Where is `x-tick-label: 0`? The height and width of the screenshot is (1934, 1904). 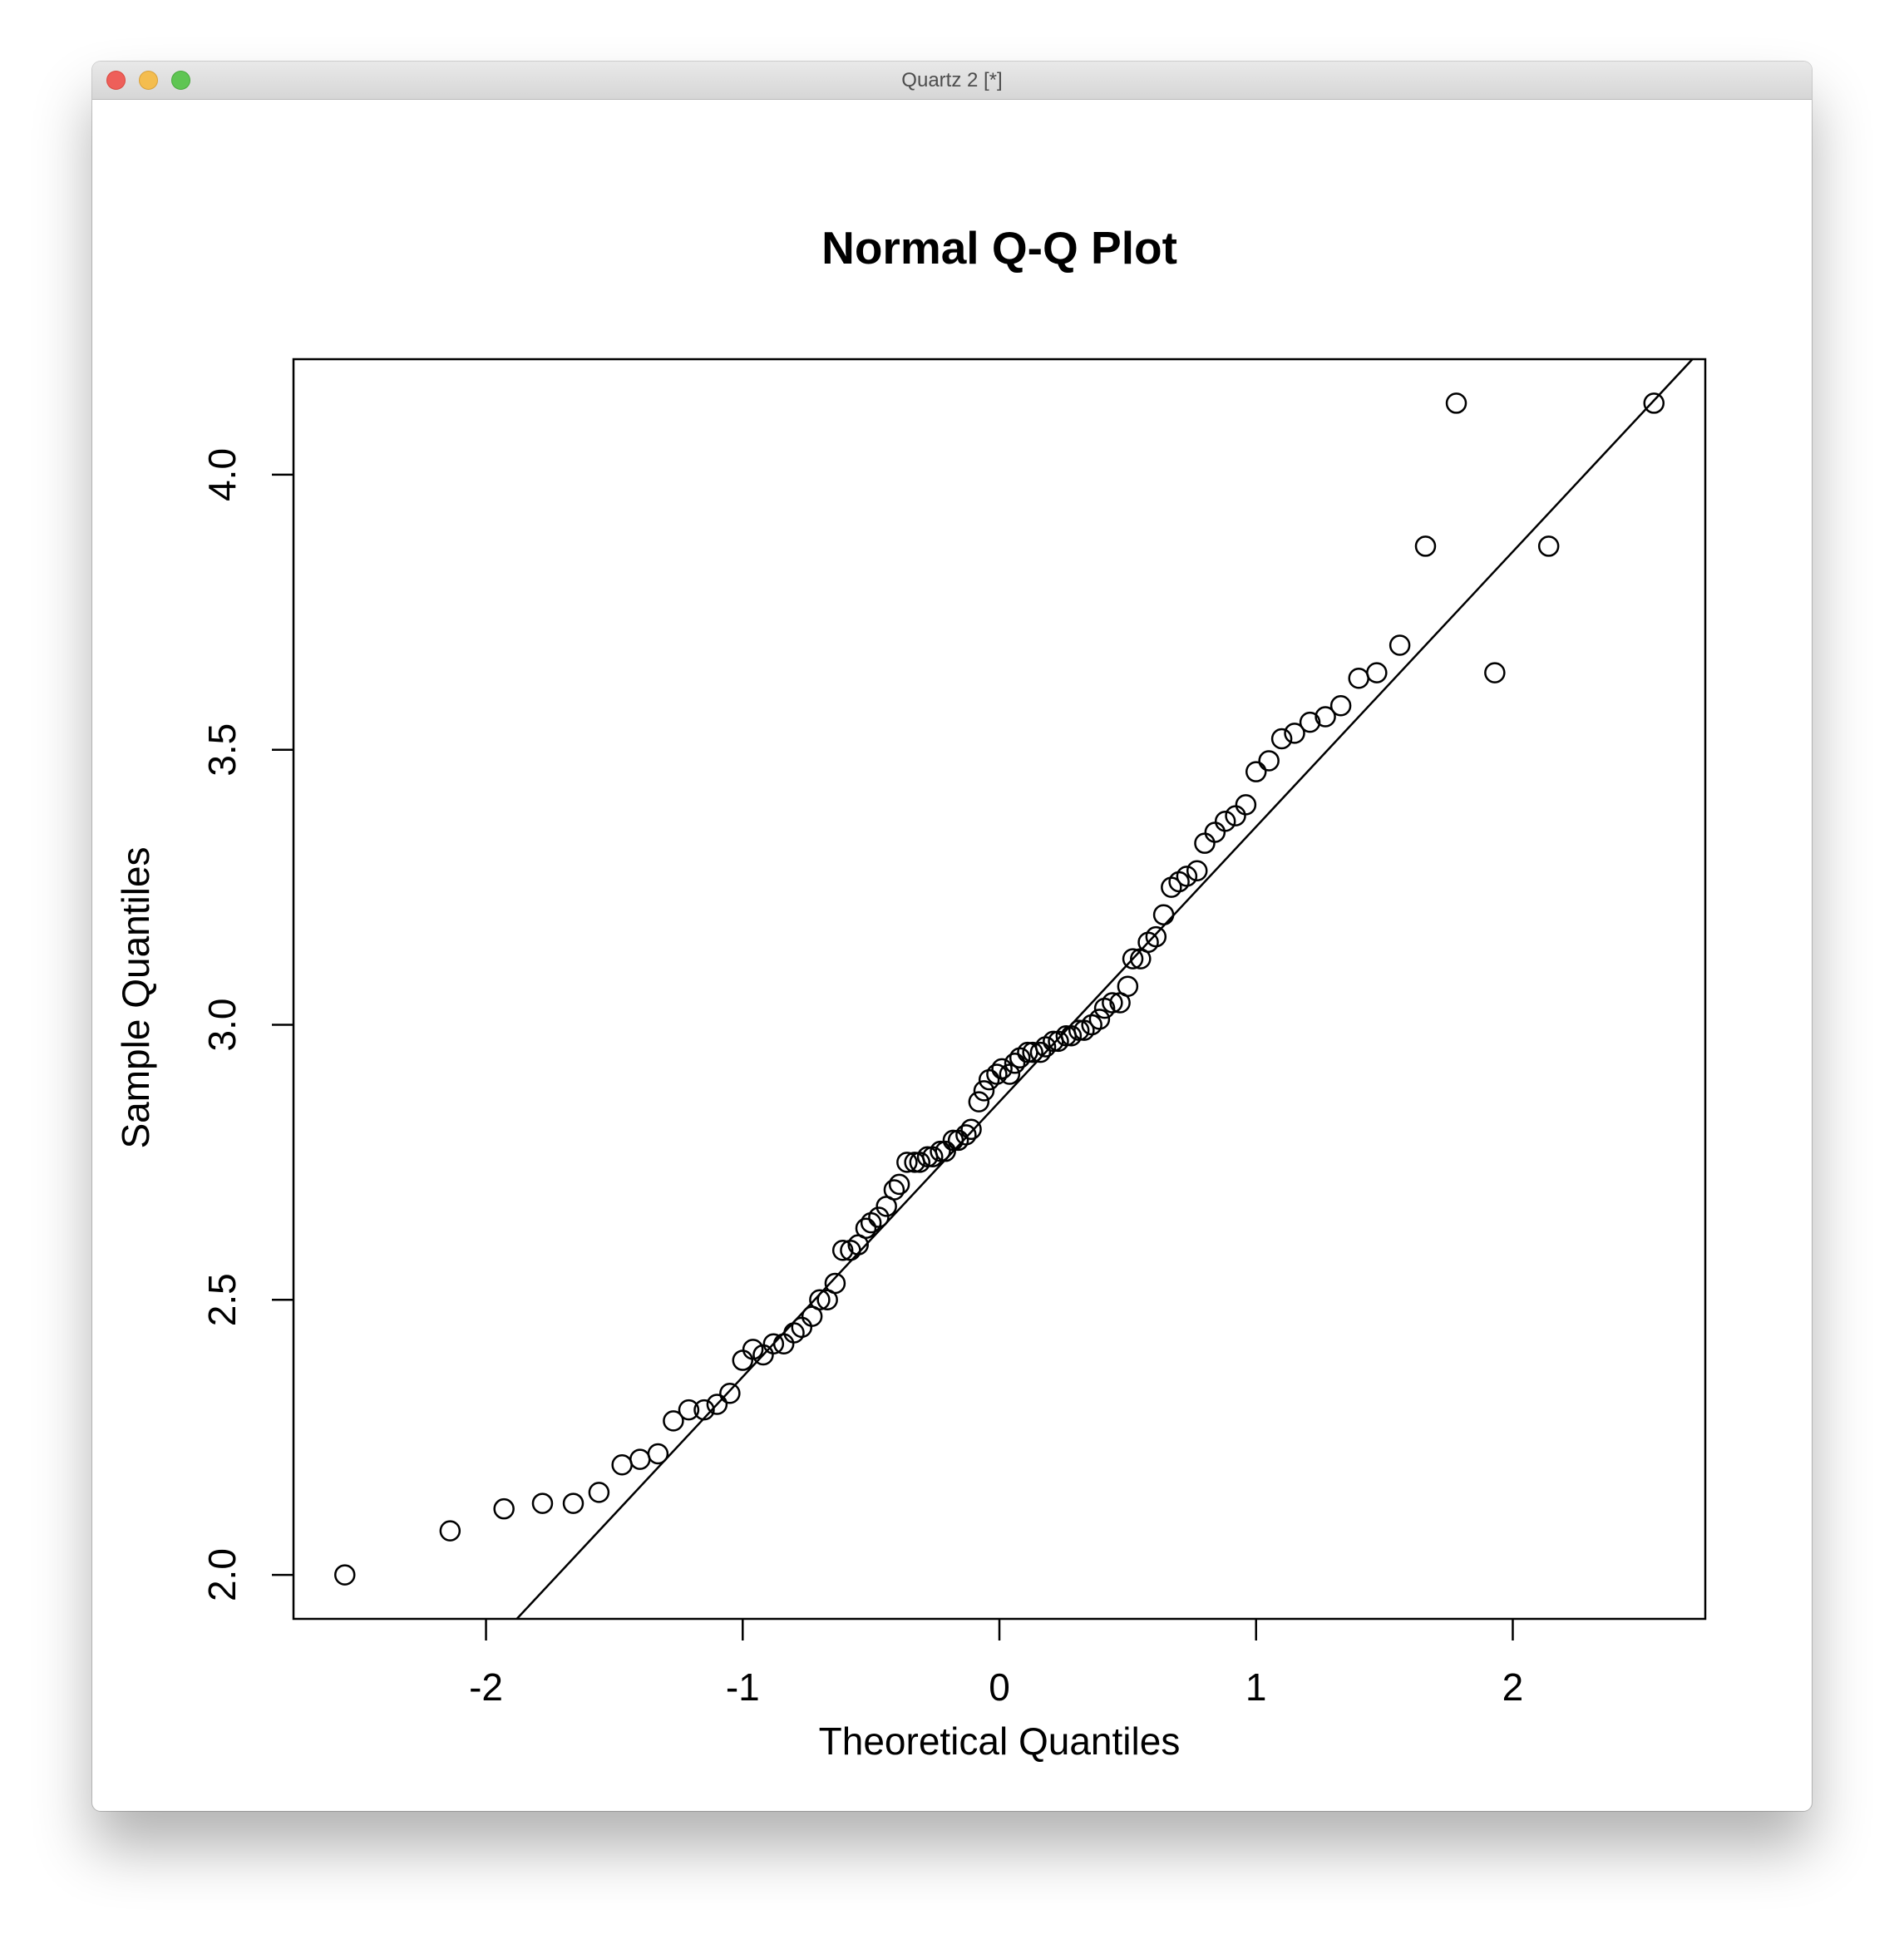 x-tick-label: 0 is located at coordinates (999, 1687).